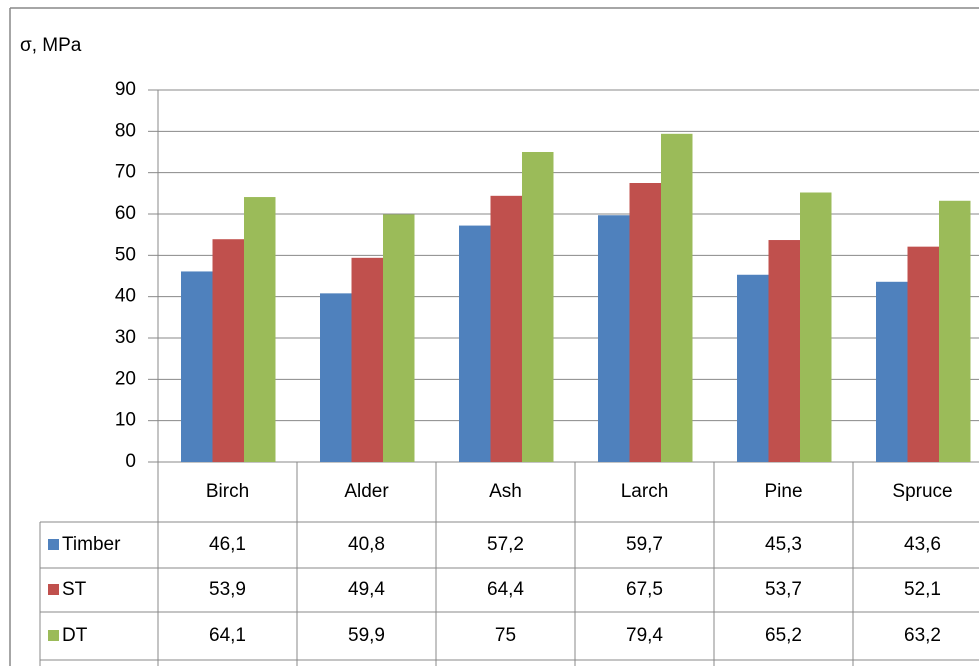 This screenshot has width=979, height=666. What do you see at coordinates (645, 491) in the screenshot?
I see `x-tick-label: Larch` at bounding box center [645, 491].